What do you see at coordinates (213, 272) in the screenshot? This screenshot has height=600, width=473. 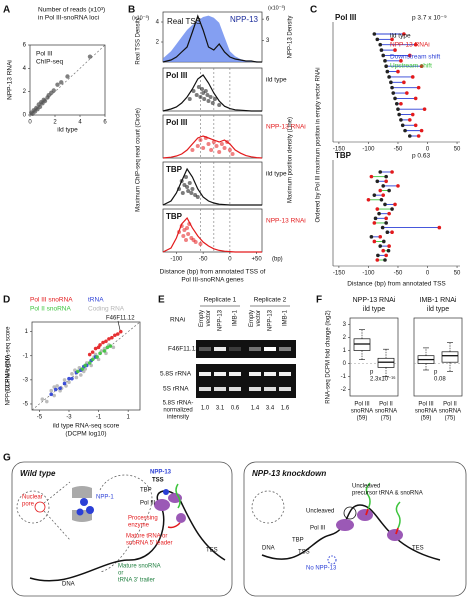 I see `label: Distance (bp) from annotated TSS of` at bounding box center [213, 272].